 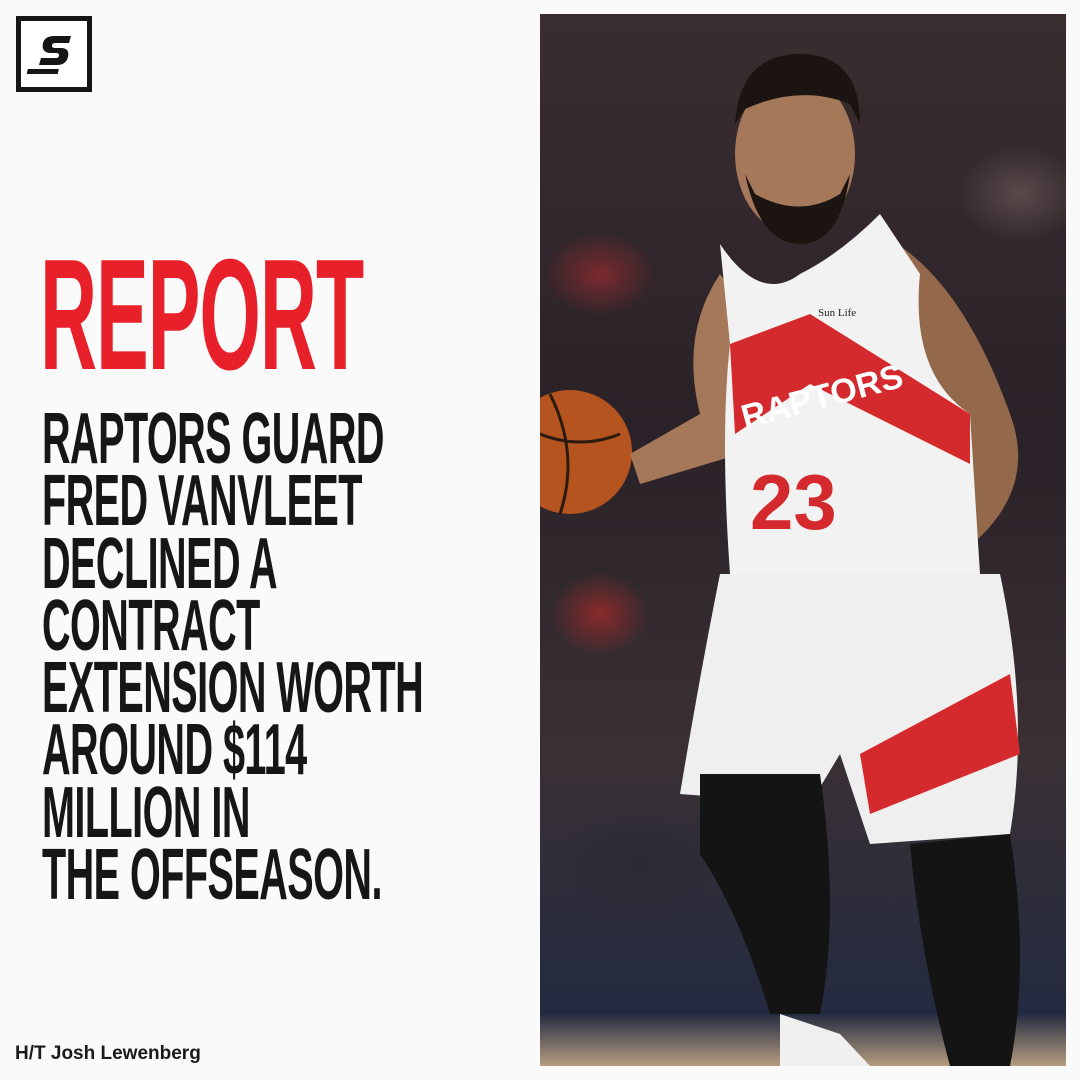 What do you see at coordinates (233, 688) in the screenshot?
I see `body-line: EXTENSION WORTH` at bounding box center [233, 688].